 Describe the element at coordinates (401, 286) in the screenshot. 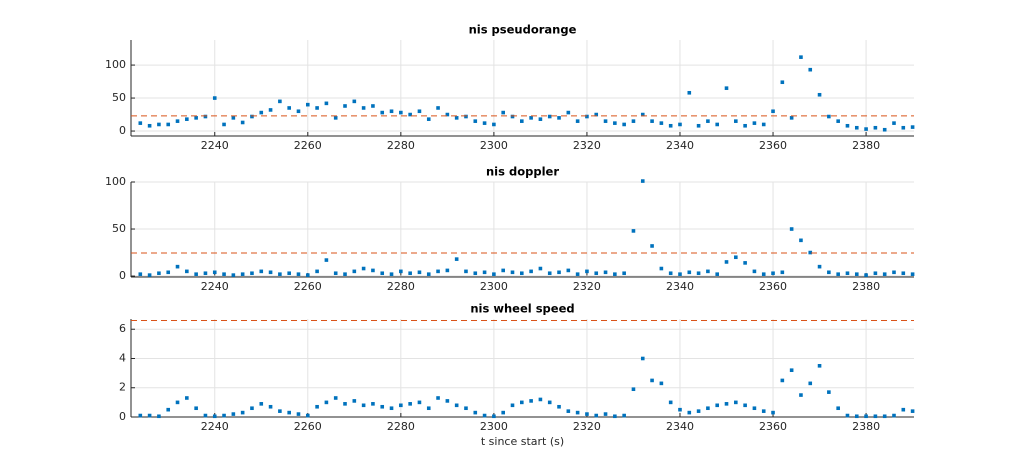

I see `x-tick-label: 2280` at that location.